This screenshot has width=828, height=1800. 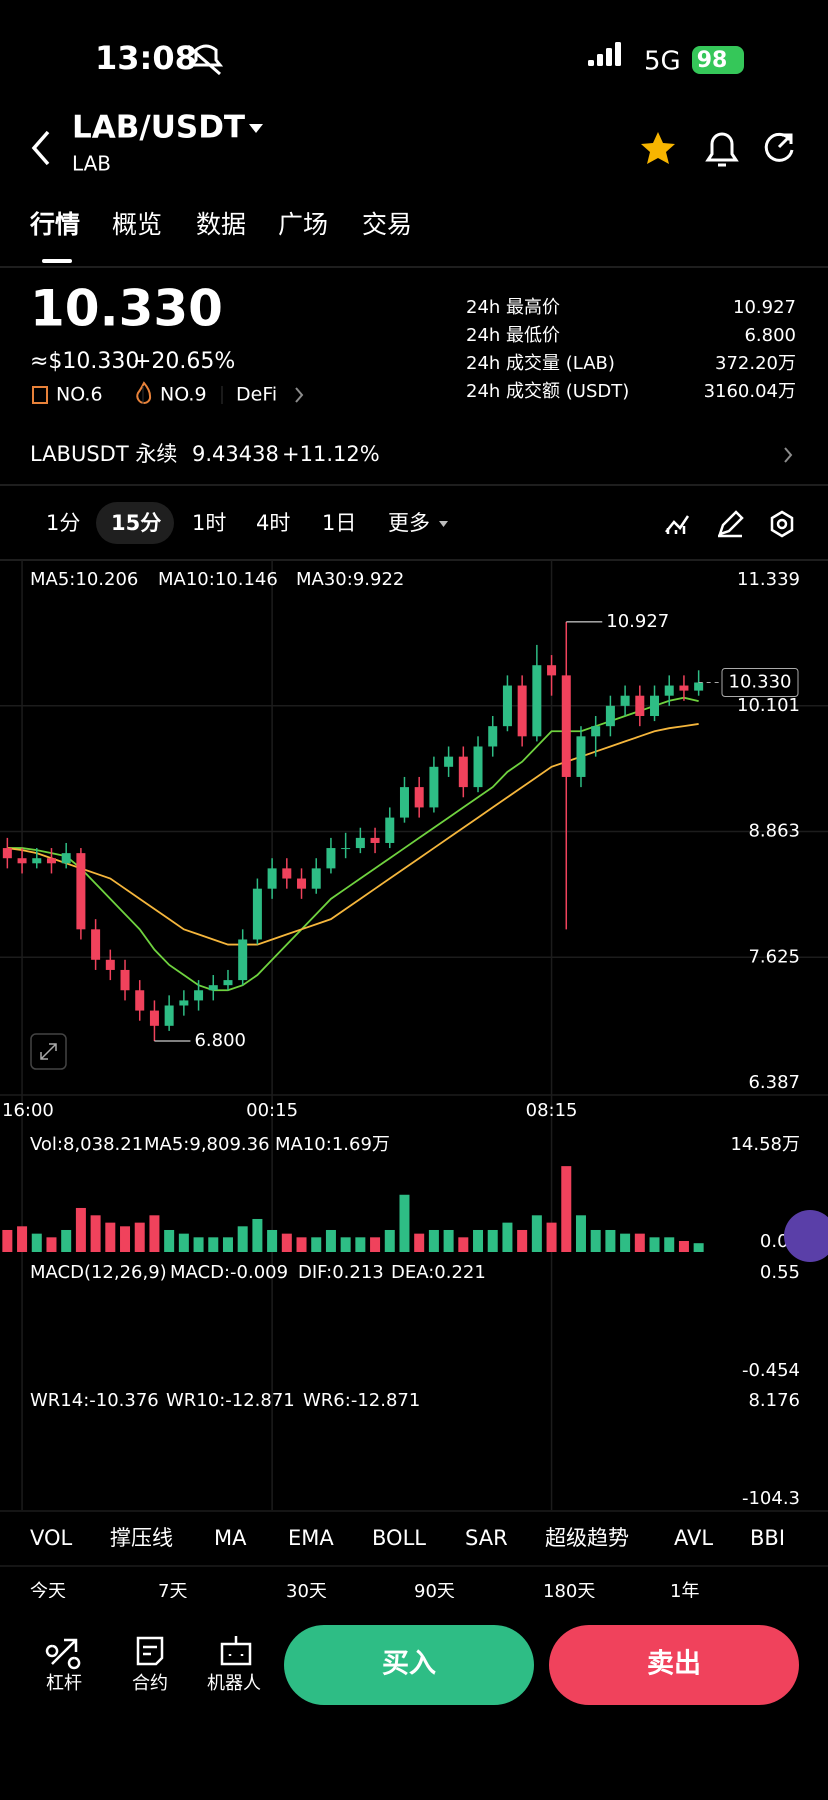 What do you see at coordinates (658, 148) in the screenshot?
I see `favorite-star` at bounding box center [658, 148].